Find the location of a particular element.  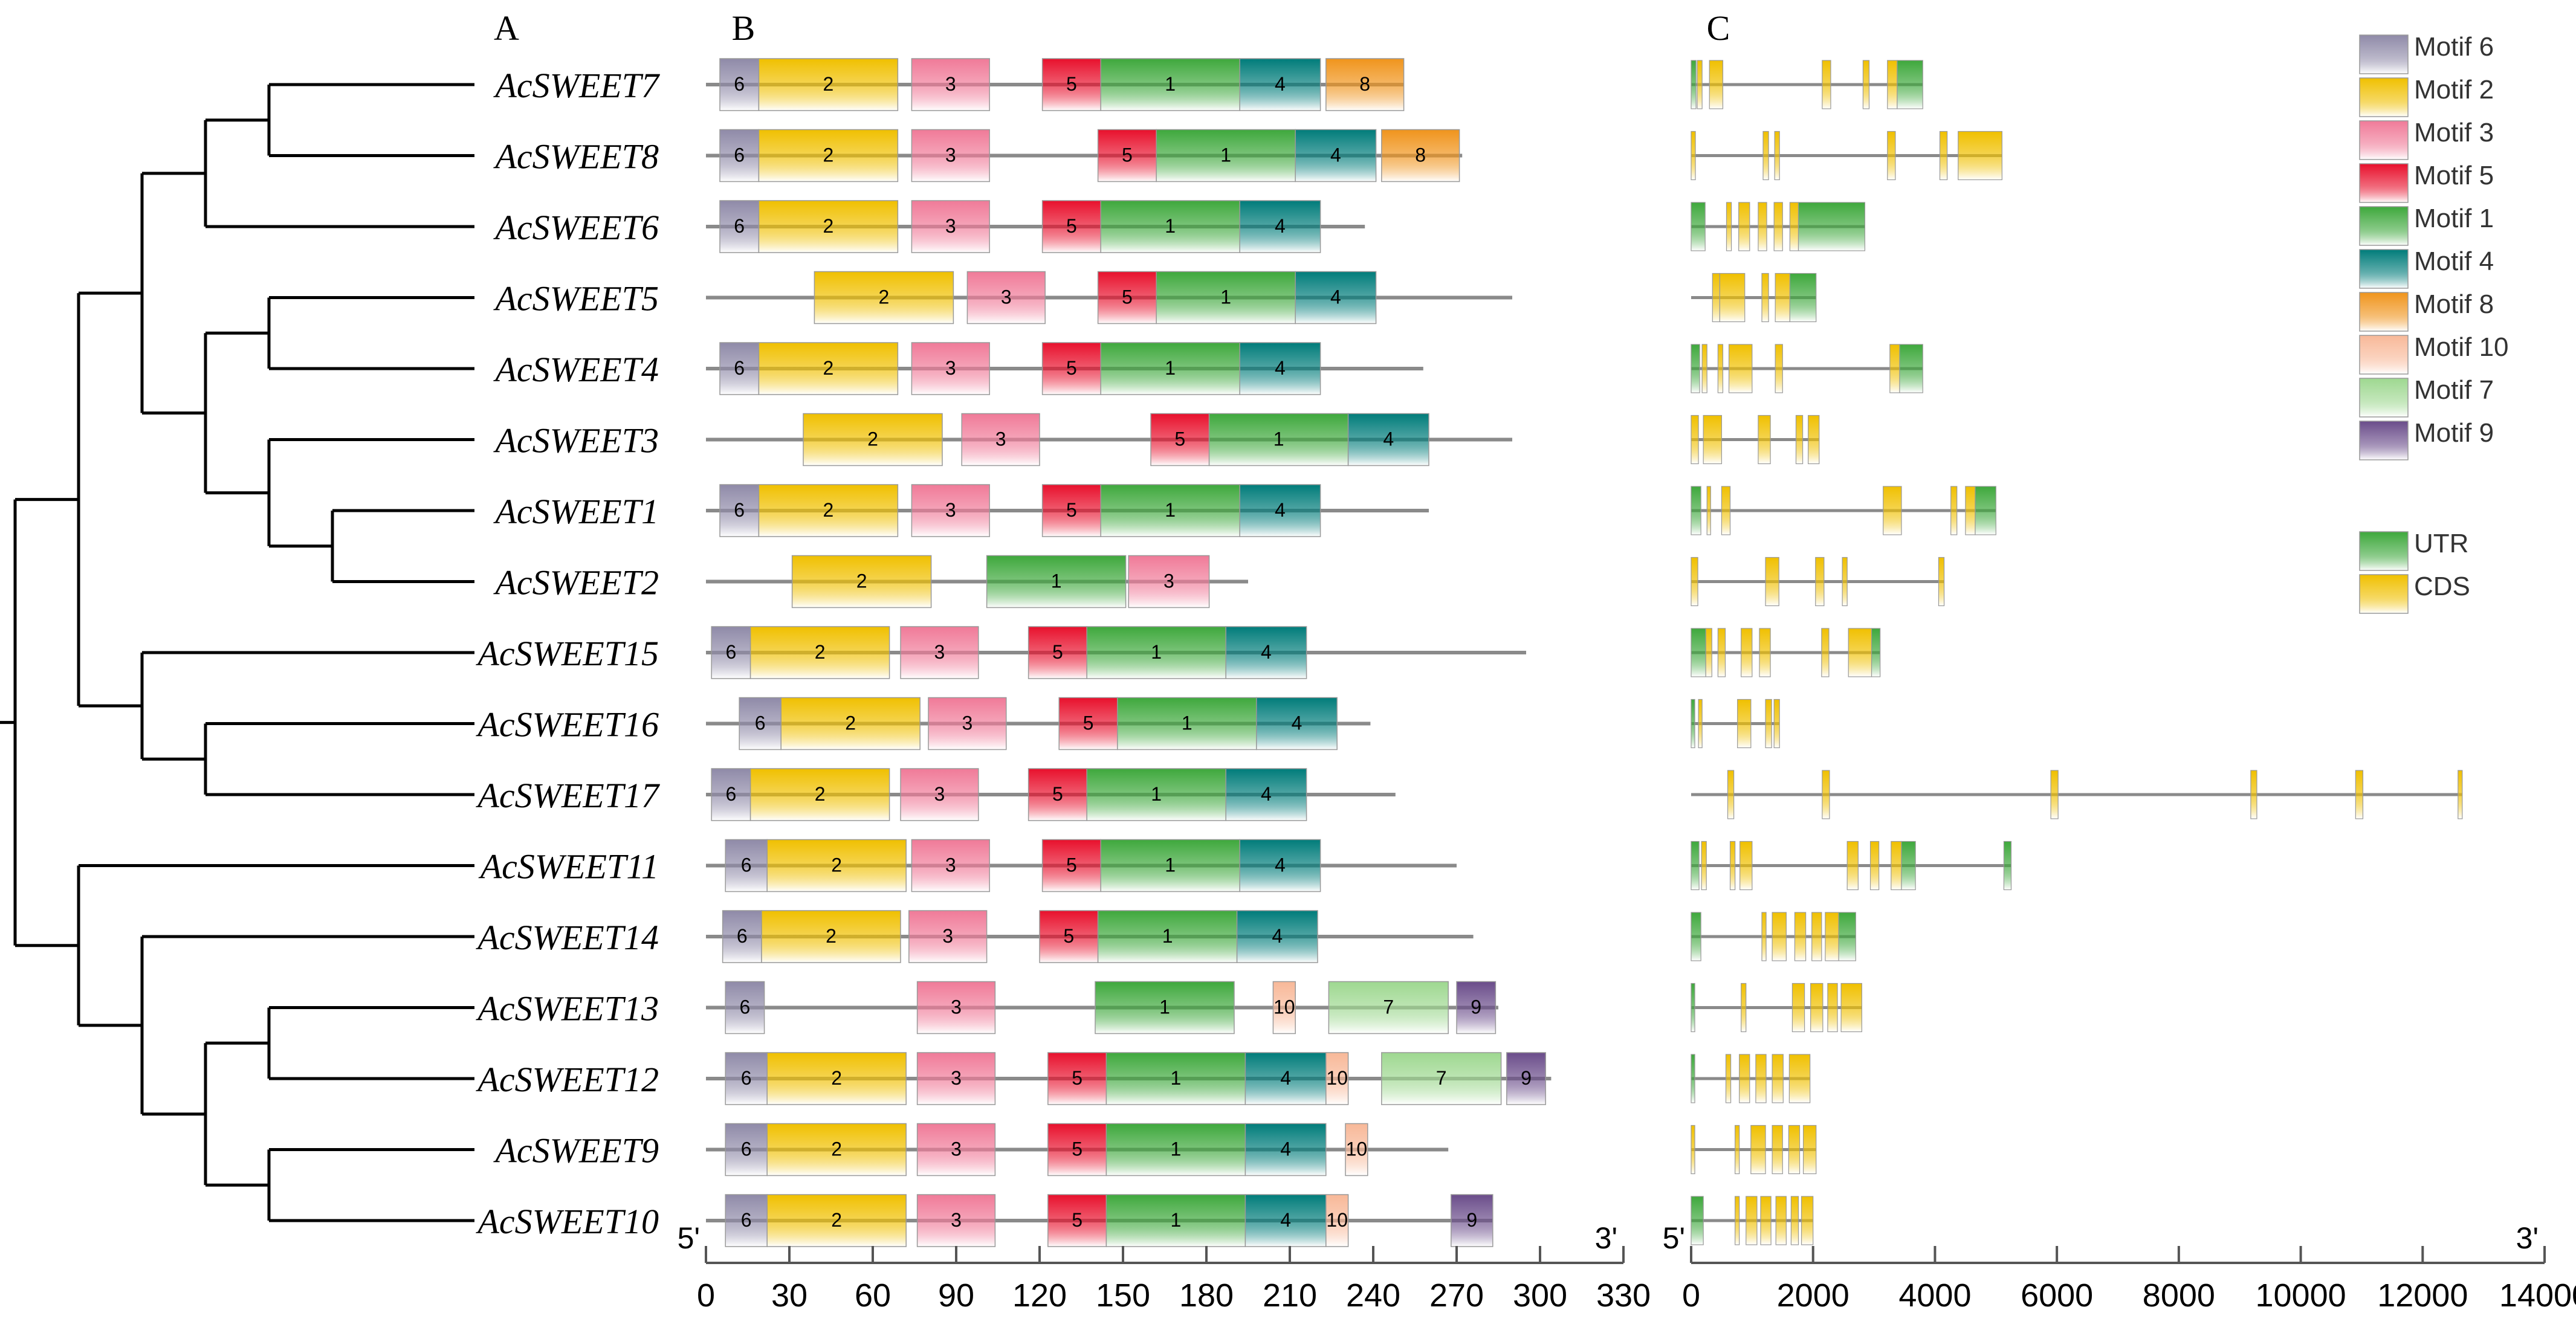

legend-label: Motif 10 is located at coordinates (2461, 347).